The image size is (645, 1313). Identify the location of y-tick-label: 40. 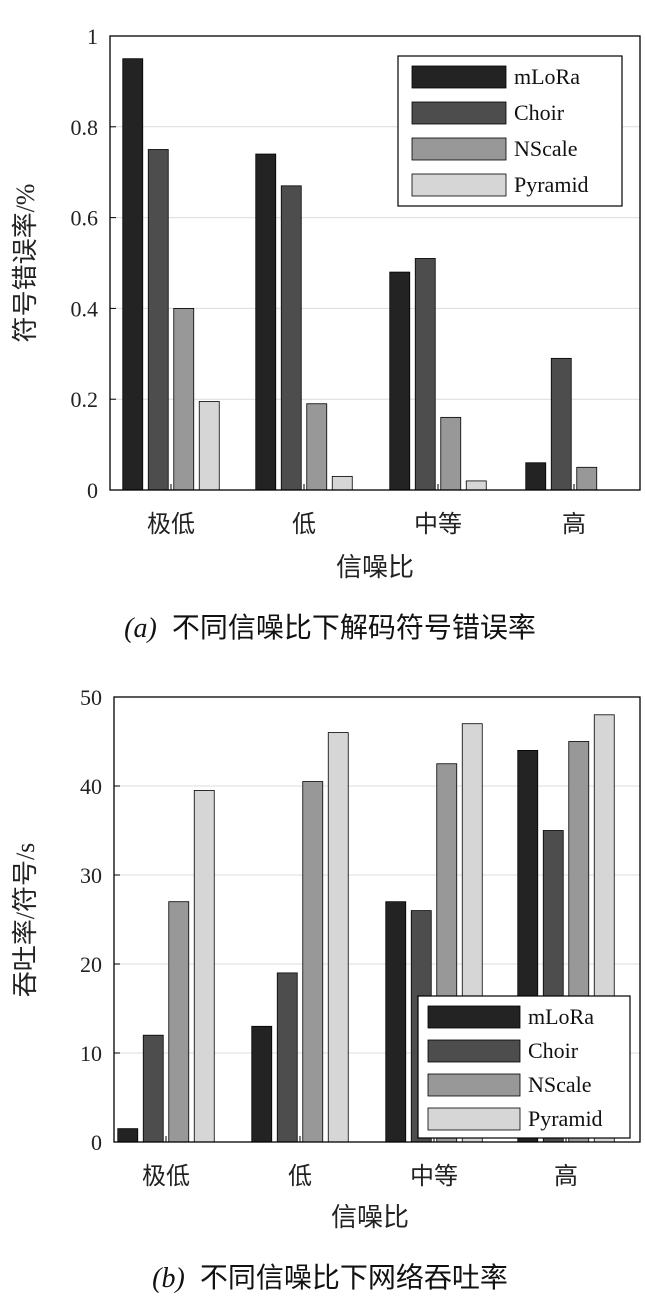
(91, 786).